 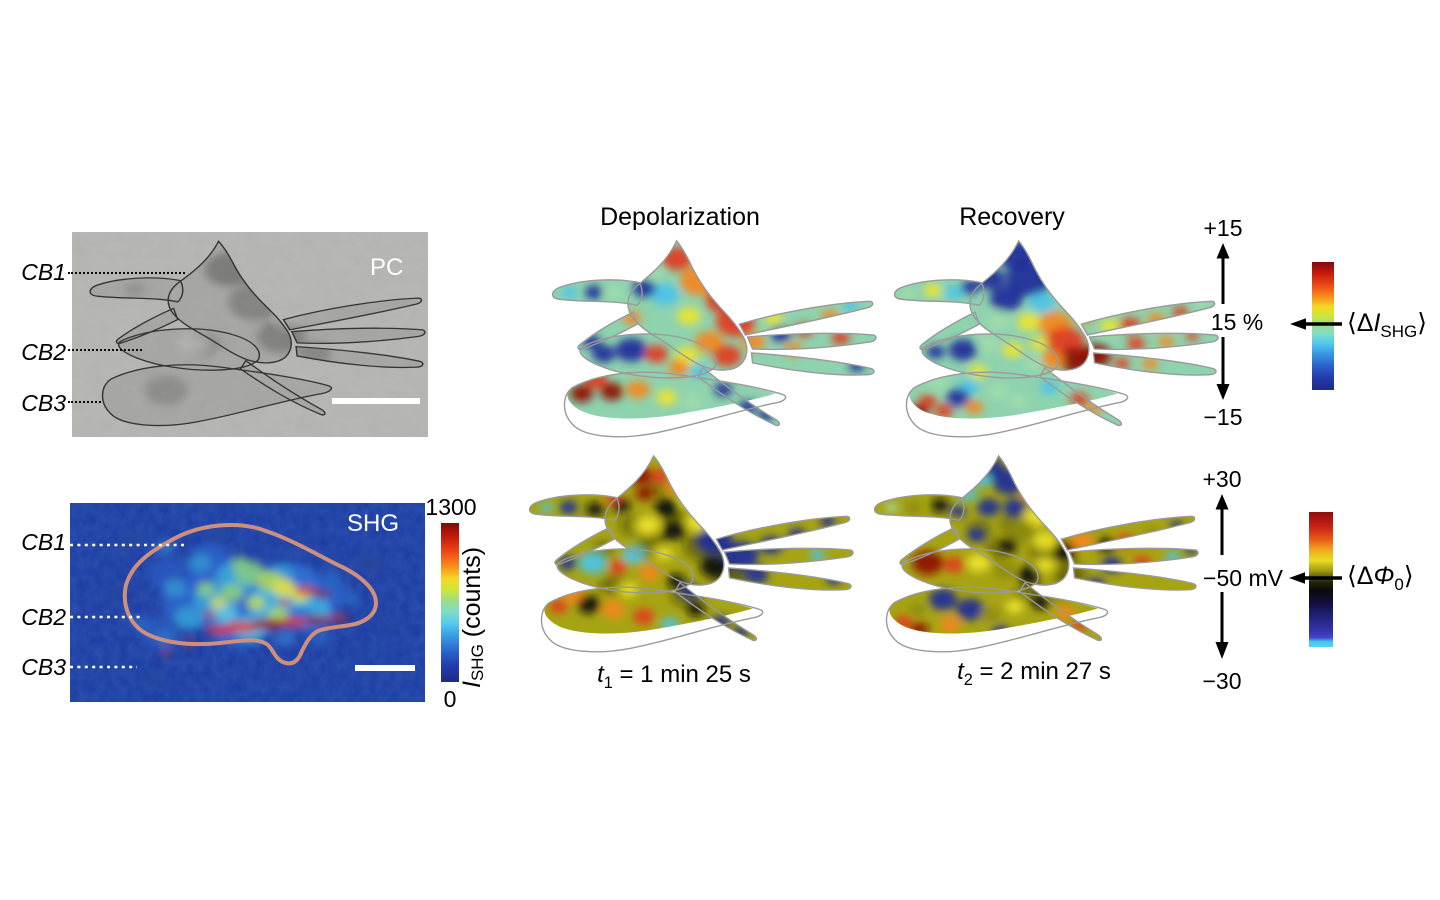 I want to click on pc-marker-cb3: CB3, so click(x=43, y=403).